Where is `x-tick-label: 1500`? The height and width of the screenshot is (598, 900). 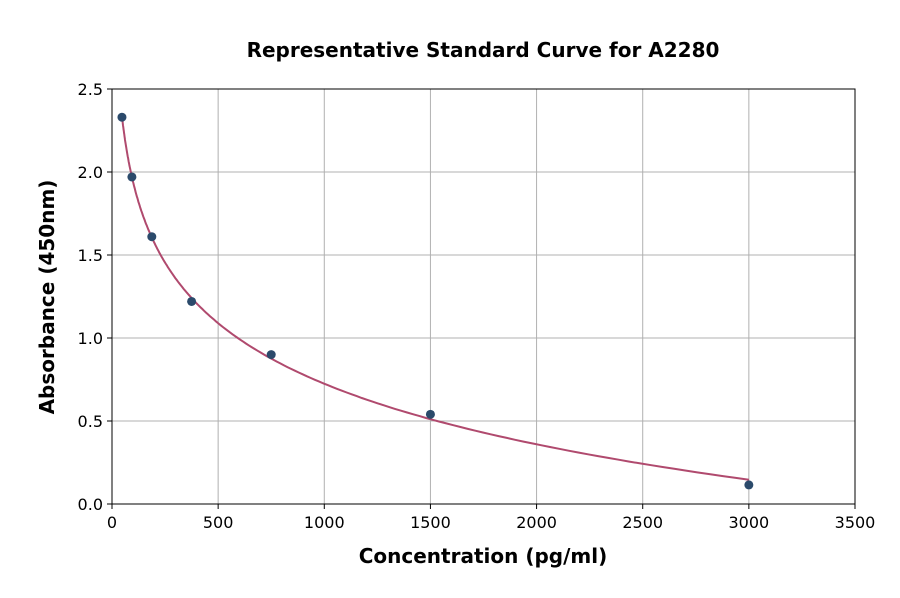 x-tick-label: 1500 is located at coordinates (430, 522).